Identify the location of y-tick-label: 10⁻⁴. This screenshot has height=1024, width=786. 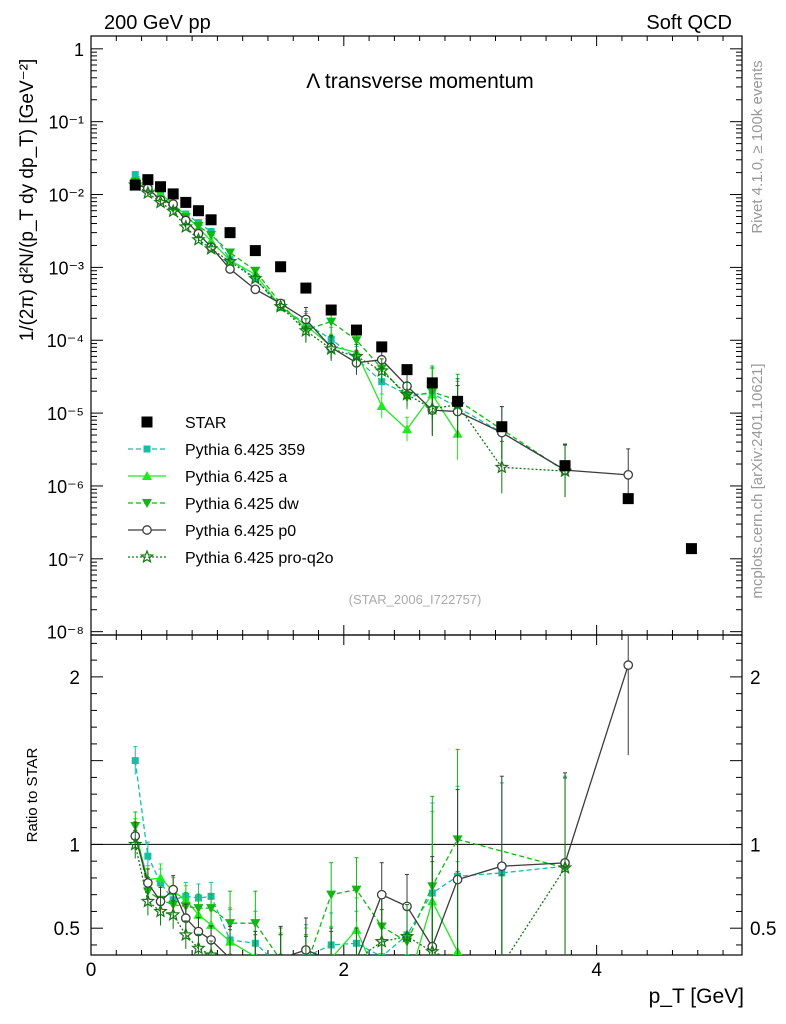
(65, 341).